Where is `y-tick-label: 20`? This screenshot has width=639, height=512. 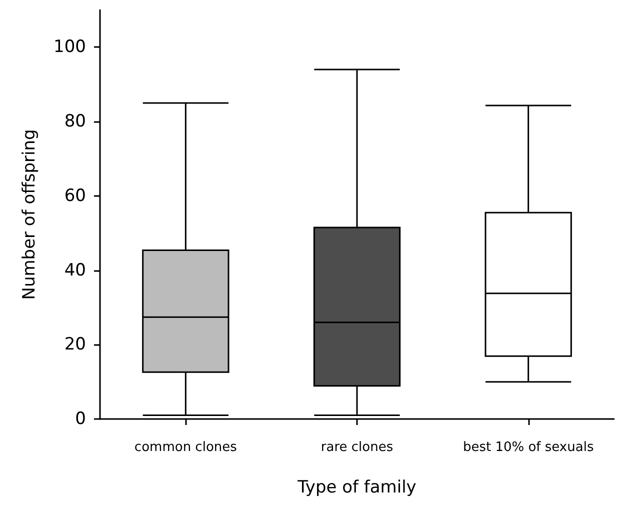 y-tick-label: 20 is located at coordinates (75, 344).